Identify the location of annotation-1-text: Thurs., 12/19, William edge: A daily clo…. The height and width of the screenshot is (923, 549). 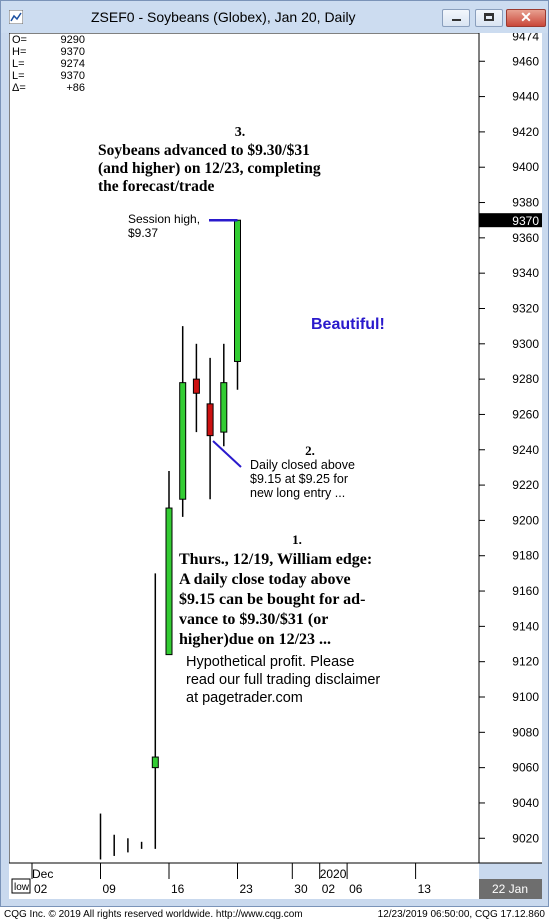
(277, 599).